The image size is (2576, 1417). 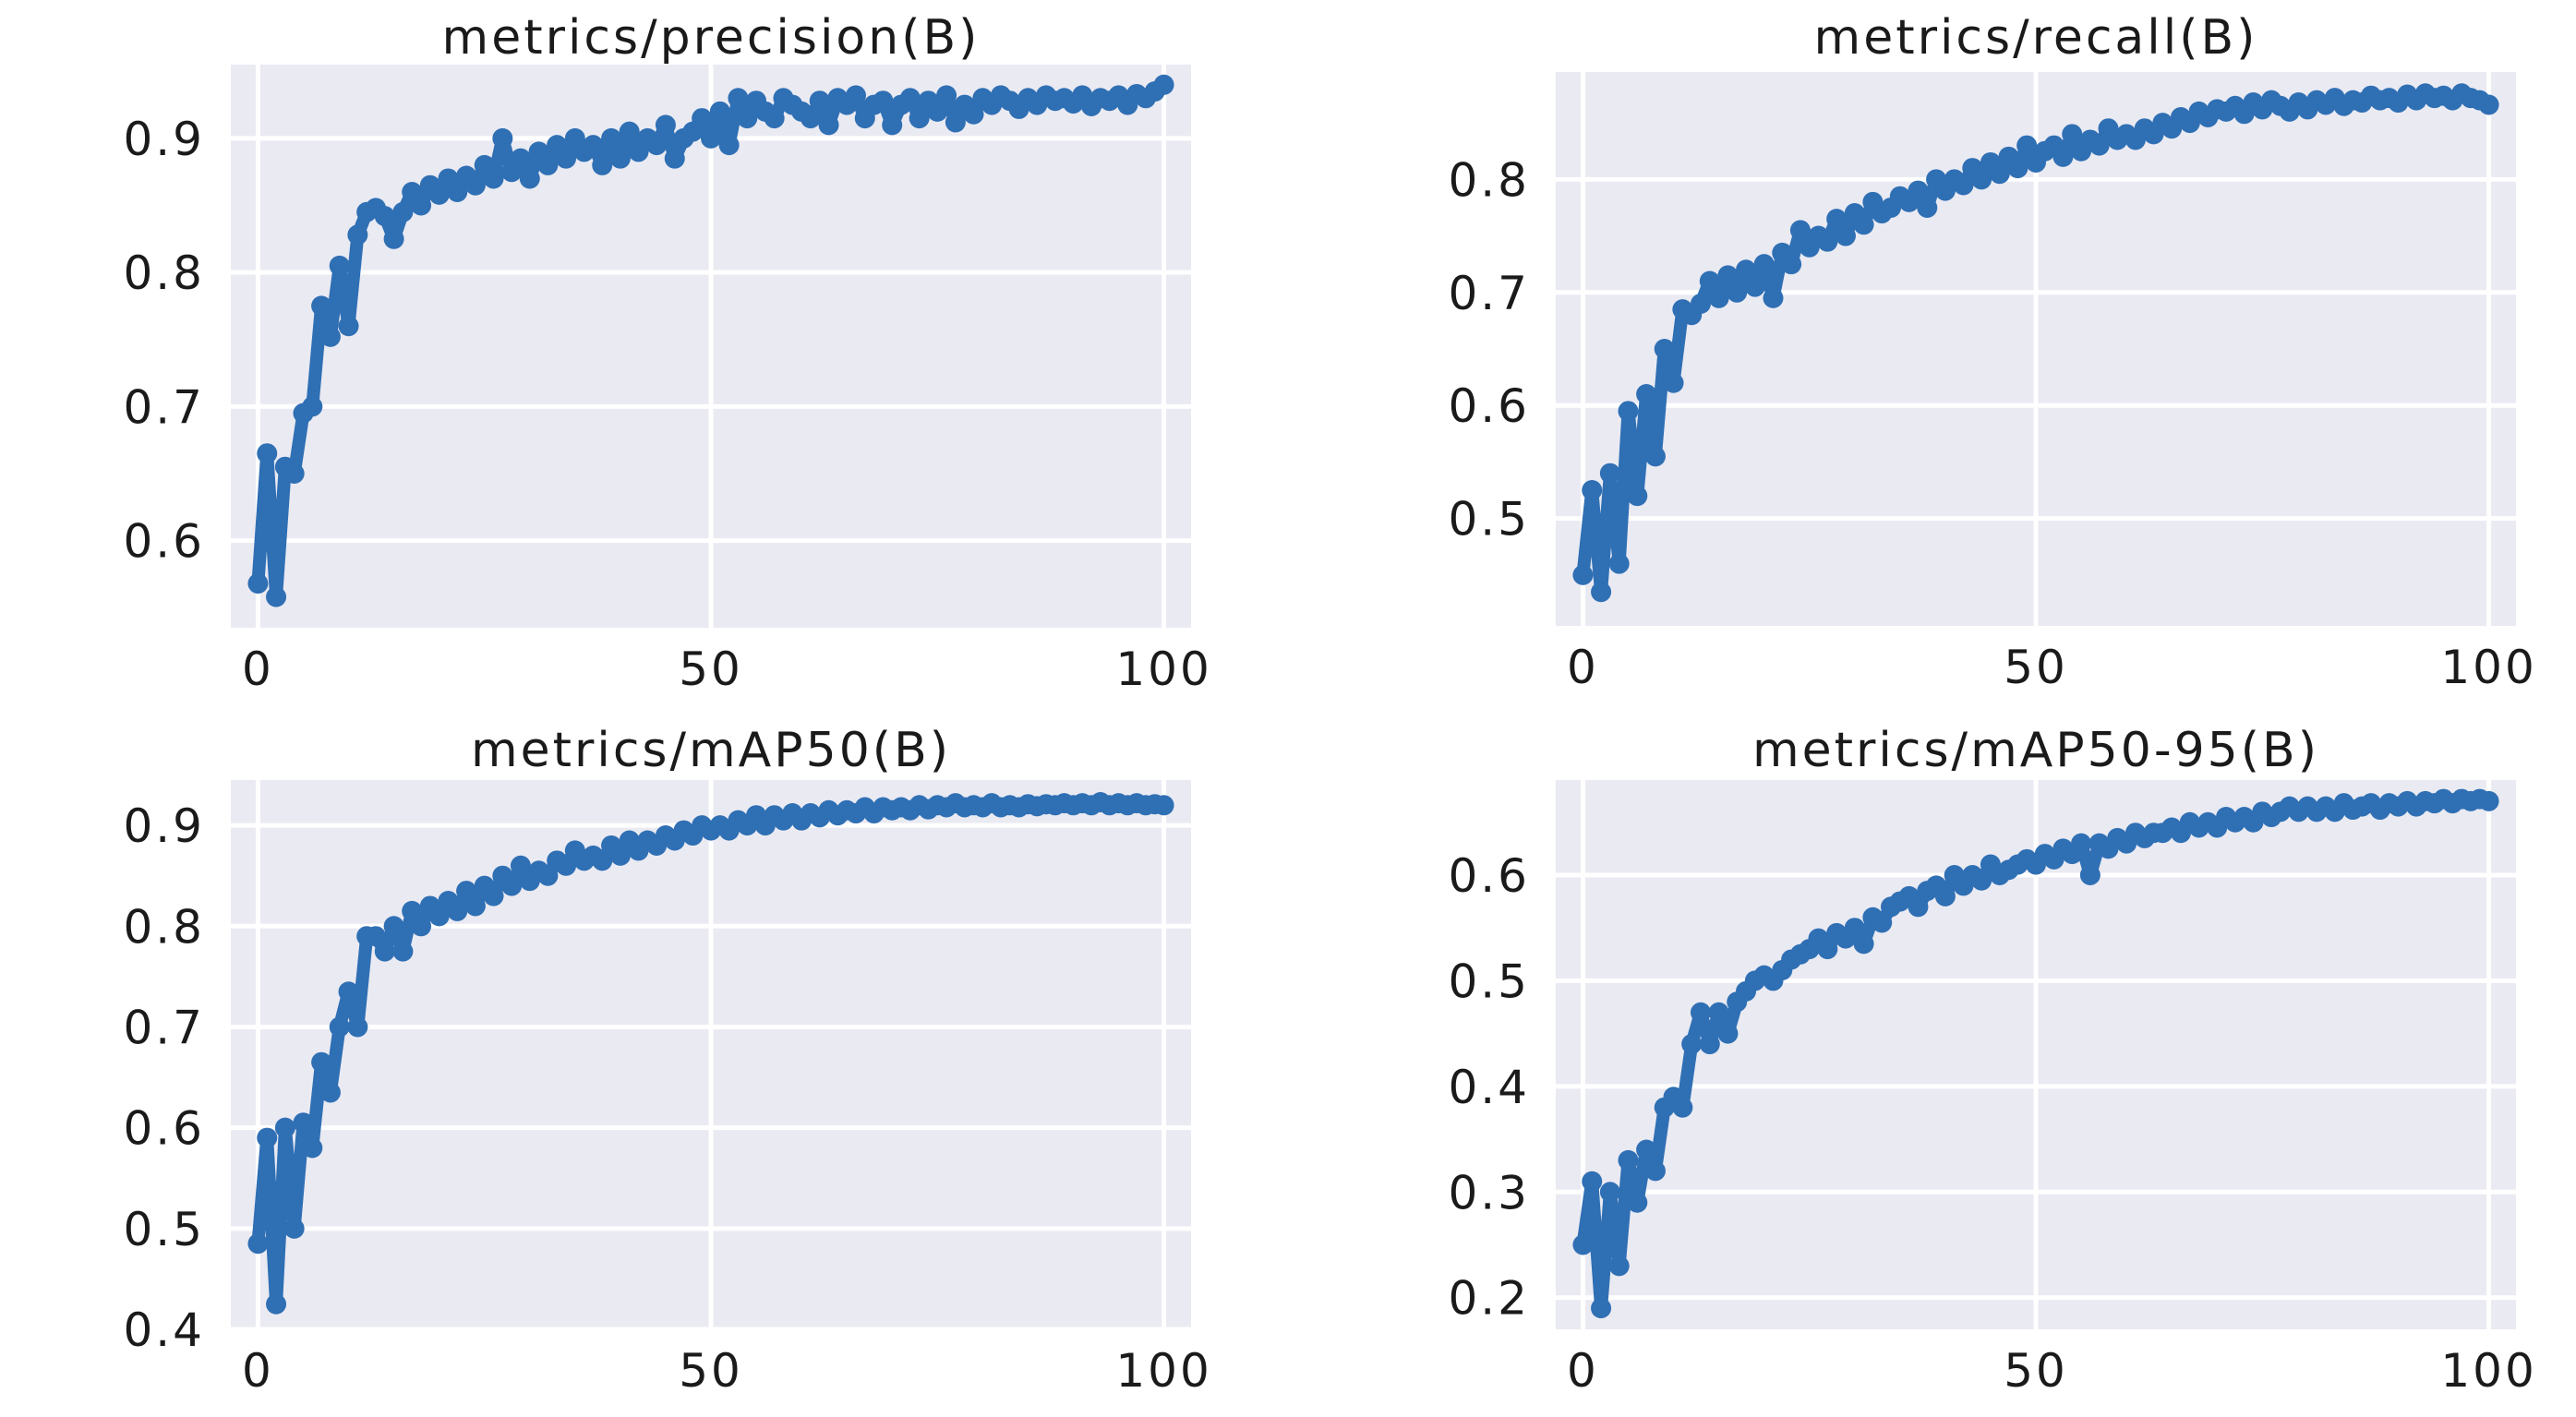 I want to click on subplot-title: metrics/mAP50(B), so click(x=711, y=750).